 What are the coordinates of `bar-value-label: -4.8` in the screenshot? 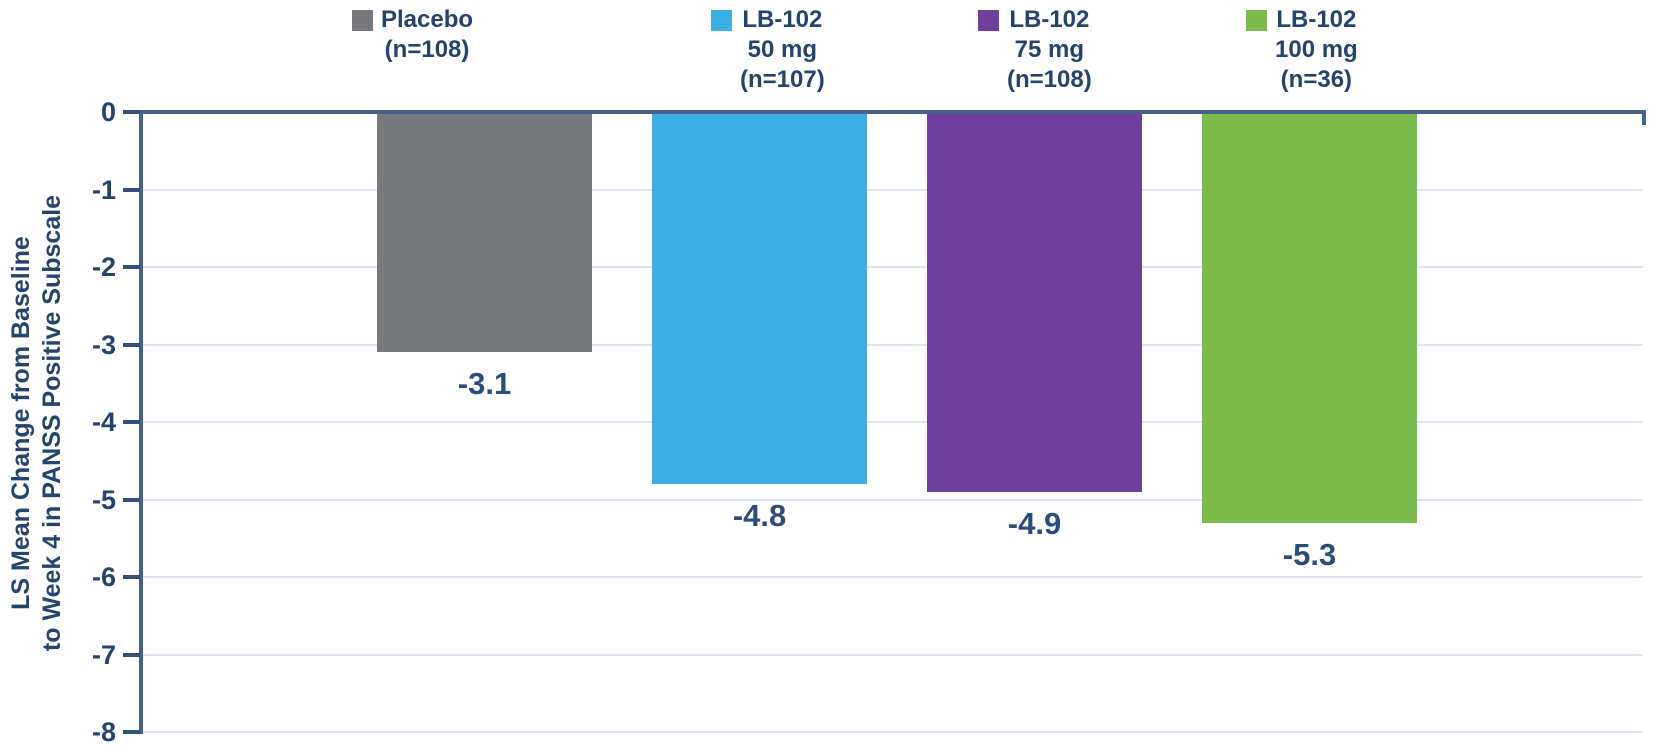 It's located at (759, 515).